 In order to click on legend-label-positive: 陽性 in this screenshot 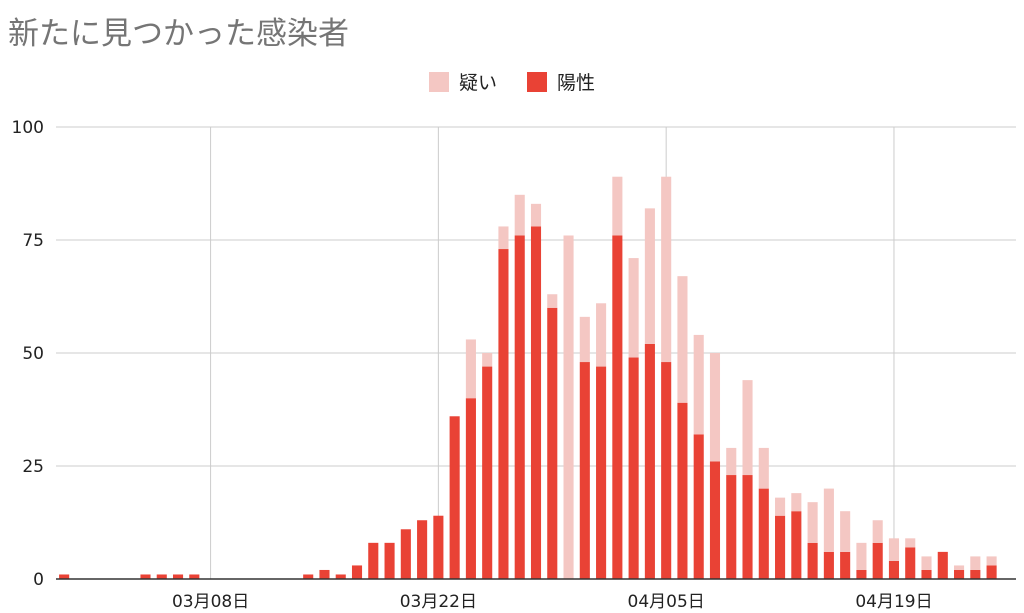, I will do `click(576, 83)`.